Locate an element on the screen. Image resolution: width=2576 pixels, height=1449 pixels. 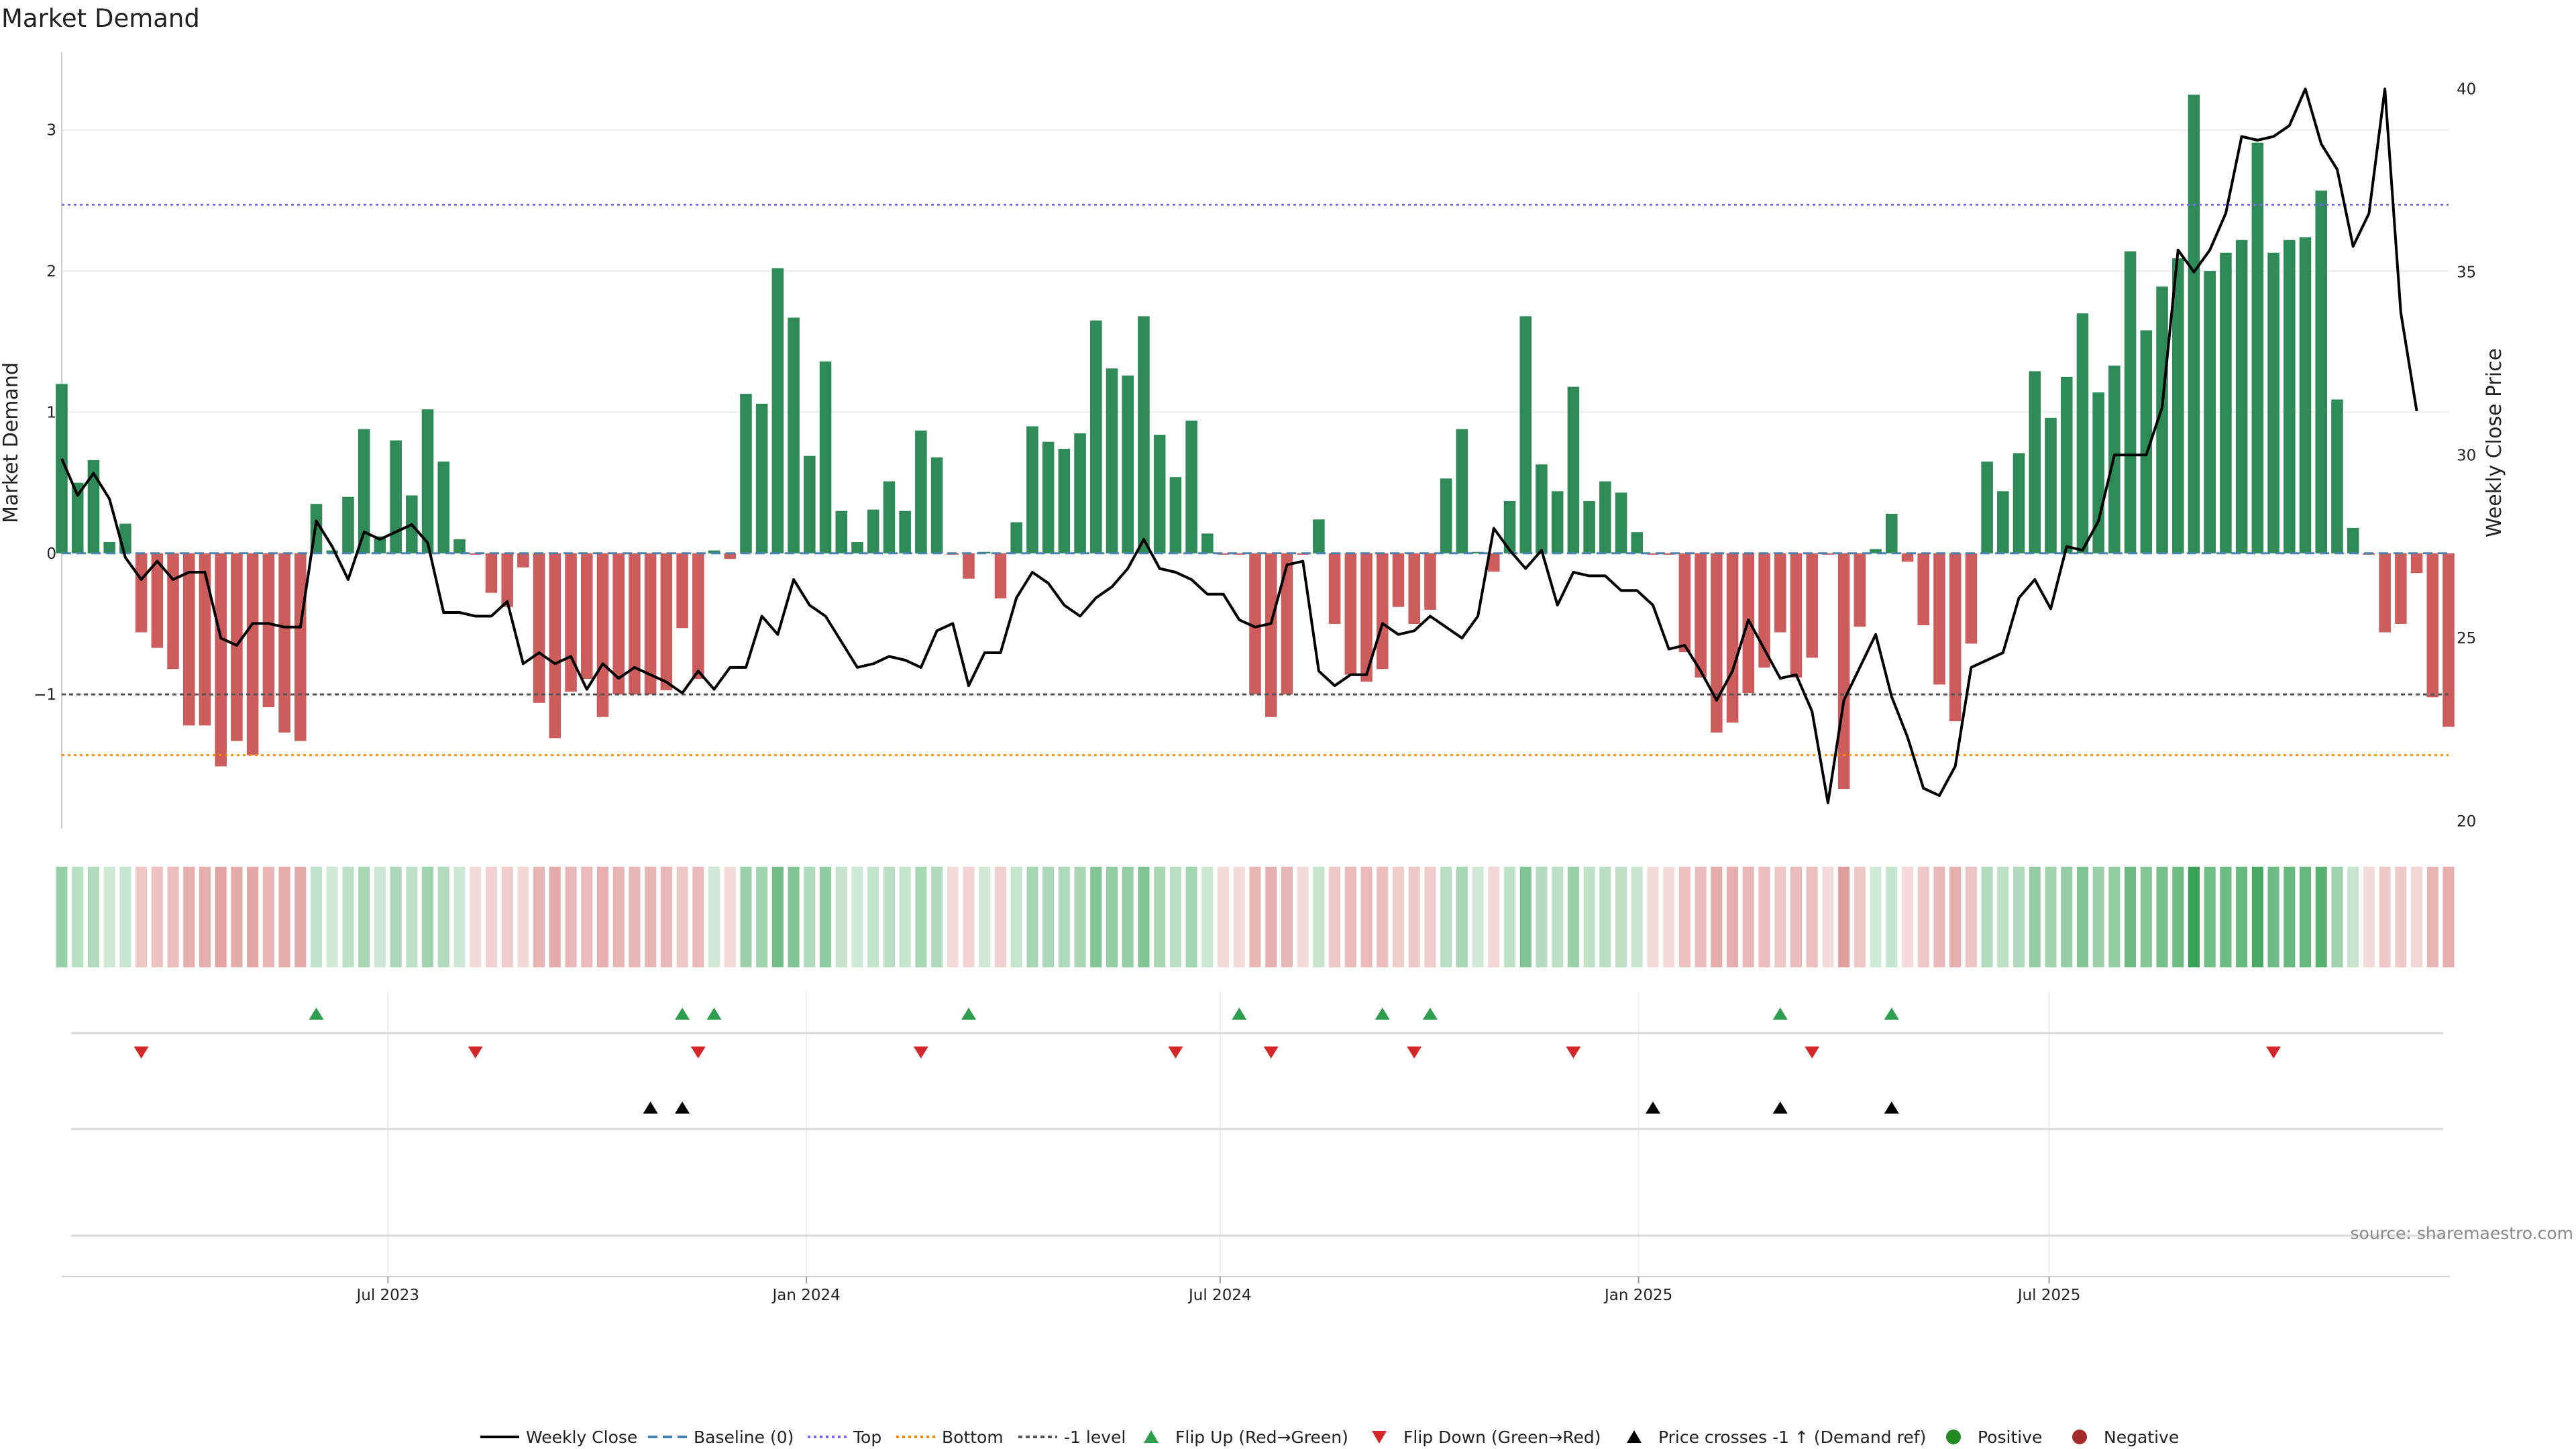
y-tick-label: 1 is located at coordinates (51, 412).